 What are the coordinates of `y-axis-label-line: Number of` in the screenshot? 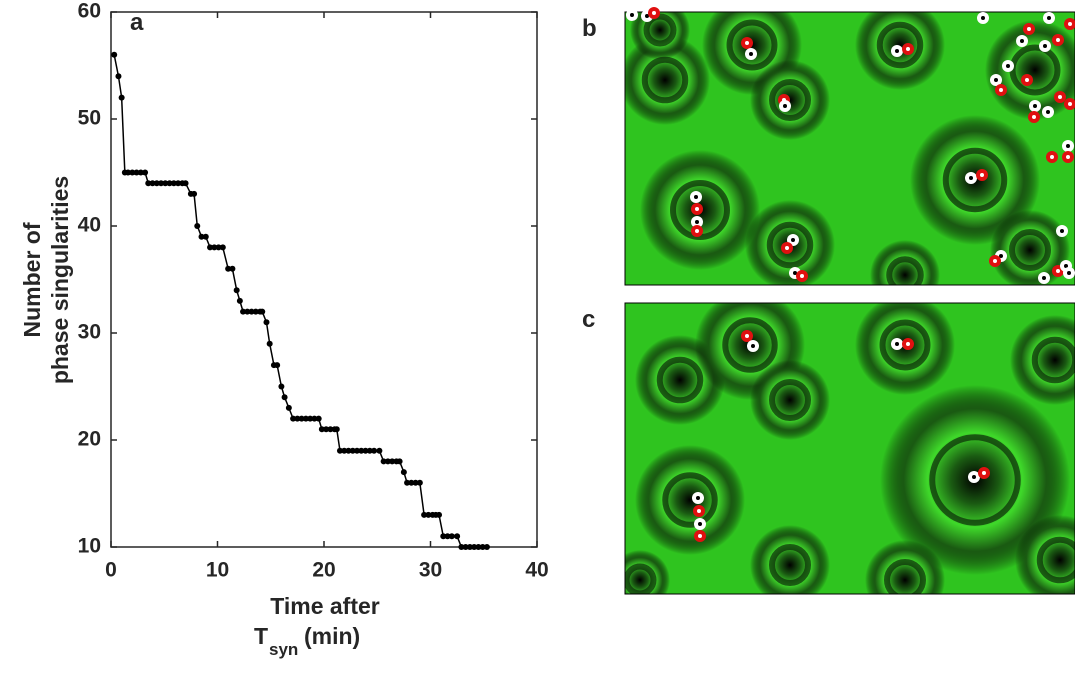 It's located at (32, 279).